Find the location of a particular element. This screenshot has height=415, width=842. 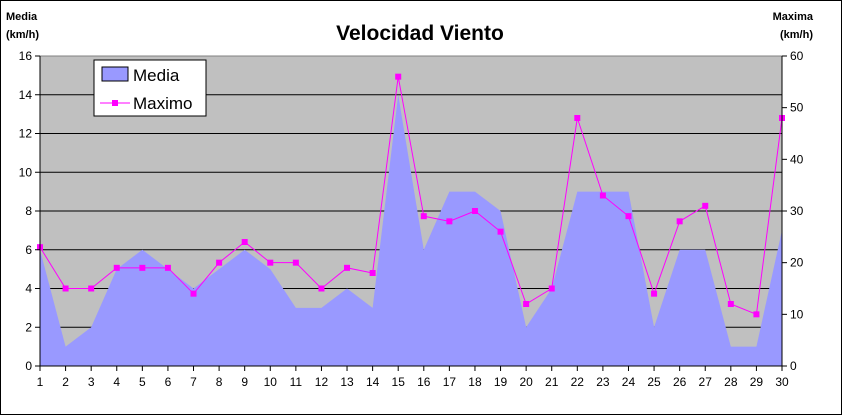

right-axis-ticks: 0 10 20 30 40 50 60 is located at coordinates (793, 211).